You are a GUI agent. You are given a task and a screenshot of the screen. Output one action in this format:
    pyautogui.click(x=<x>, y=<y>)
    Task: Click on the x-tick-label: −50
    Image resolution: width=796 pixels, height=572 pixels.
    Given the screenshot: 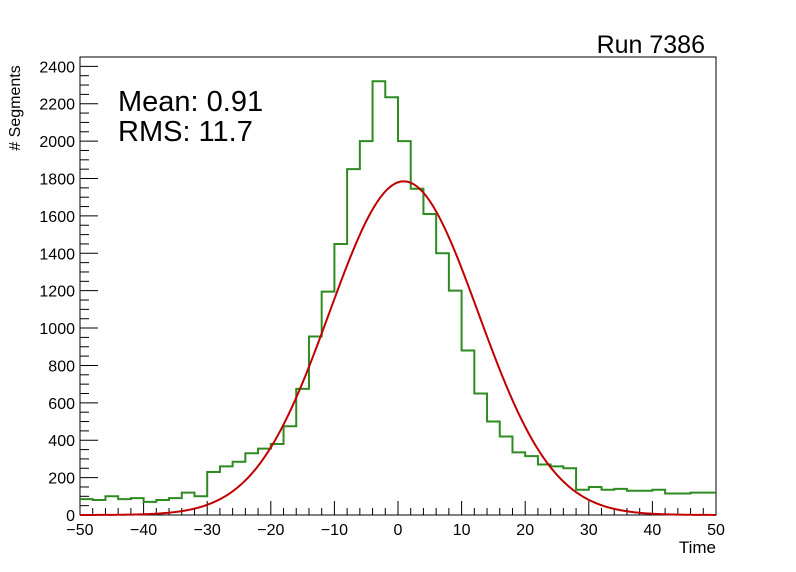 What is the action you would take?
    pyautogui.click(x=79, y=530)
    